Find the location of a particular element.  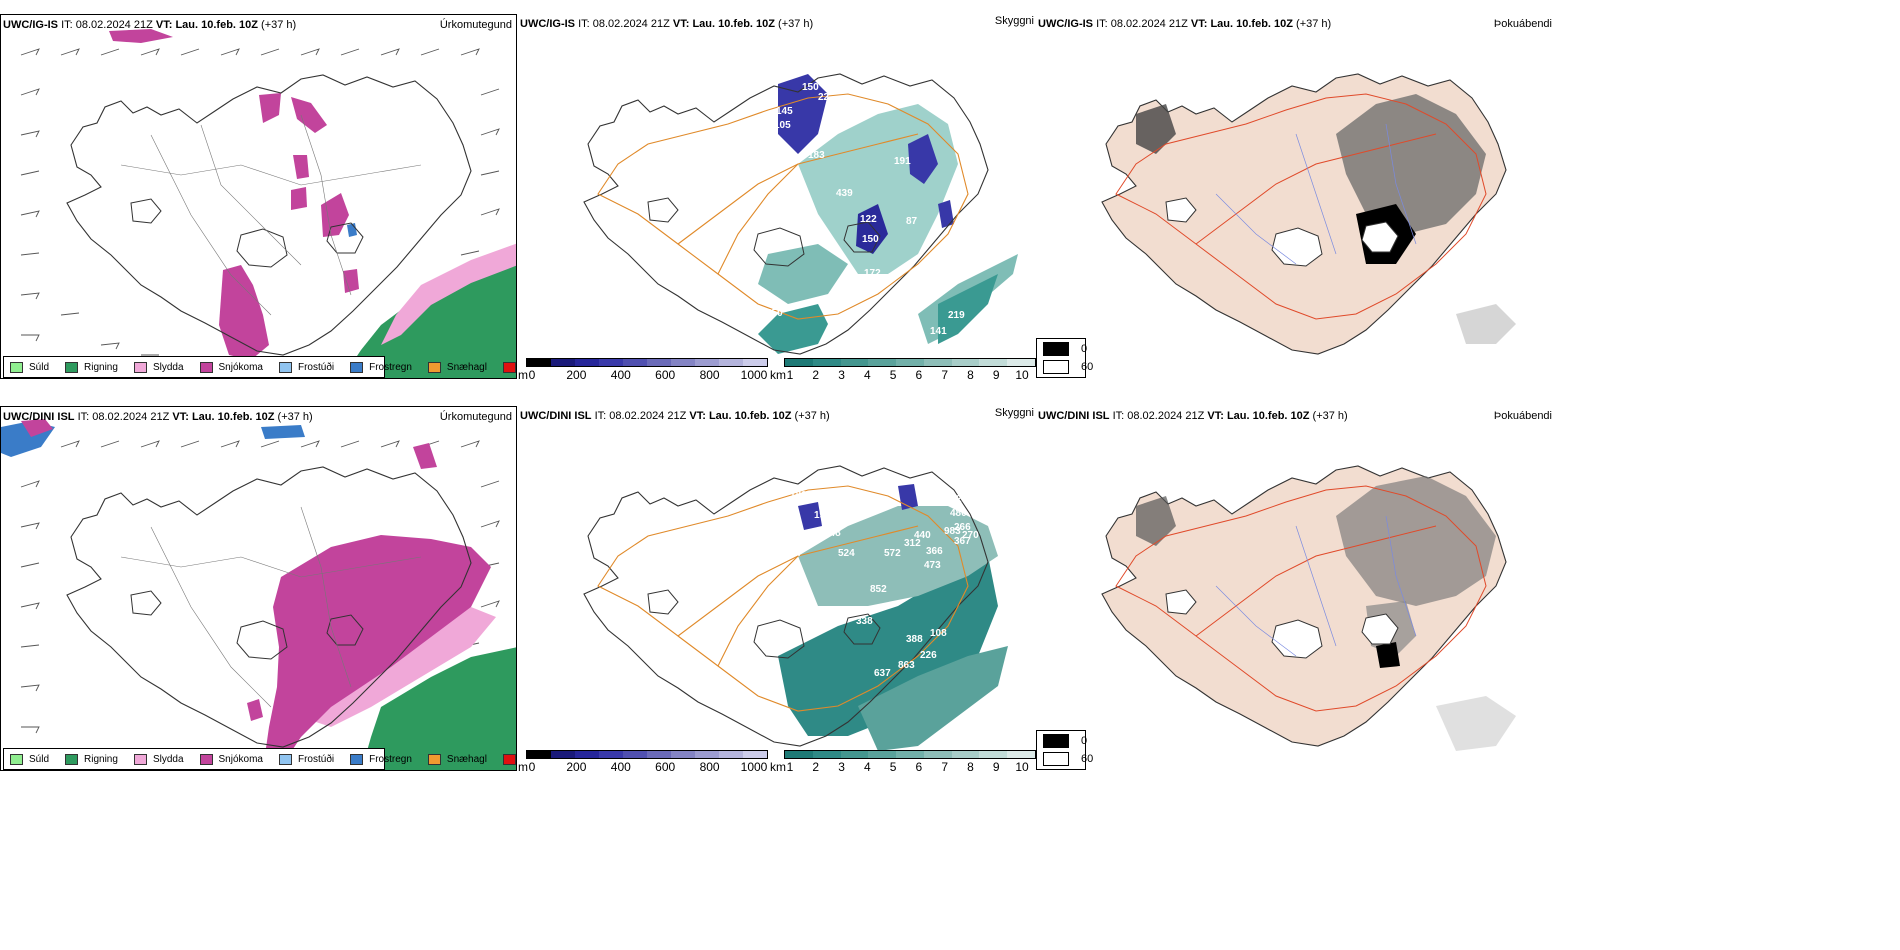

legend-item: Frostúði is located at coordinates (306, 759).